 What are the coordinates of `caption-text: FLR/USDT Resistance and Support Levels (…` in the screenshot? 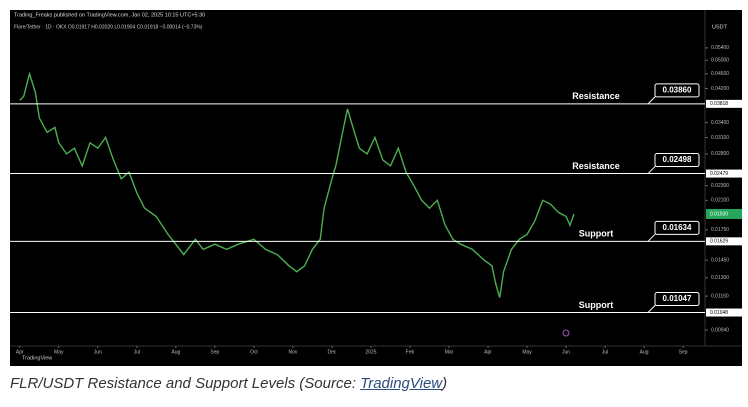 It's located at (185, 383).